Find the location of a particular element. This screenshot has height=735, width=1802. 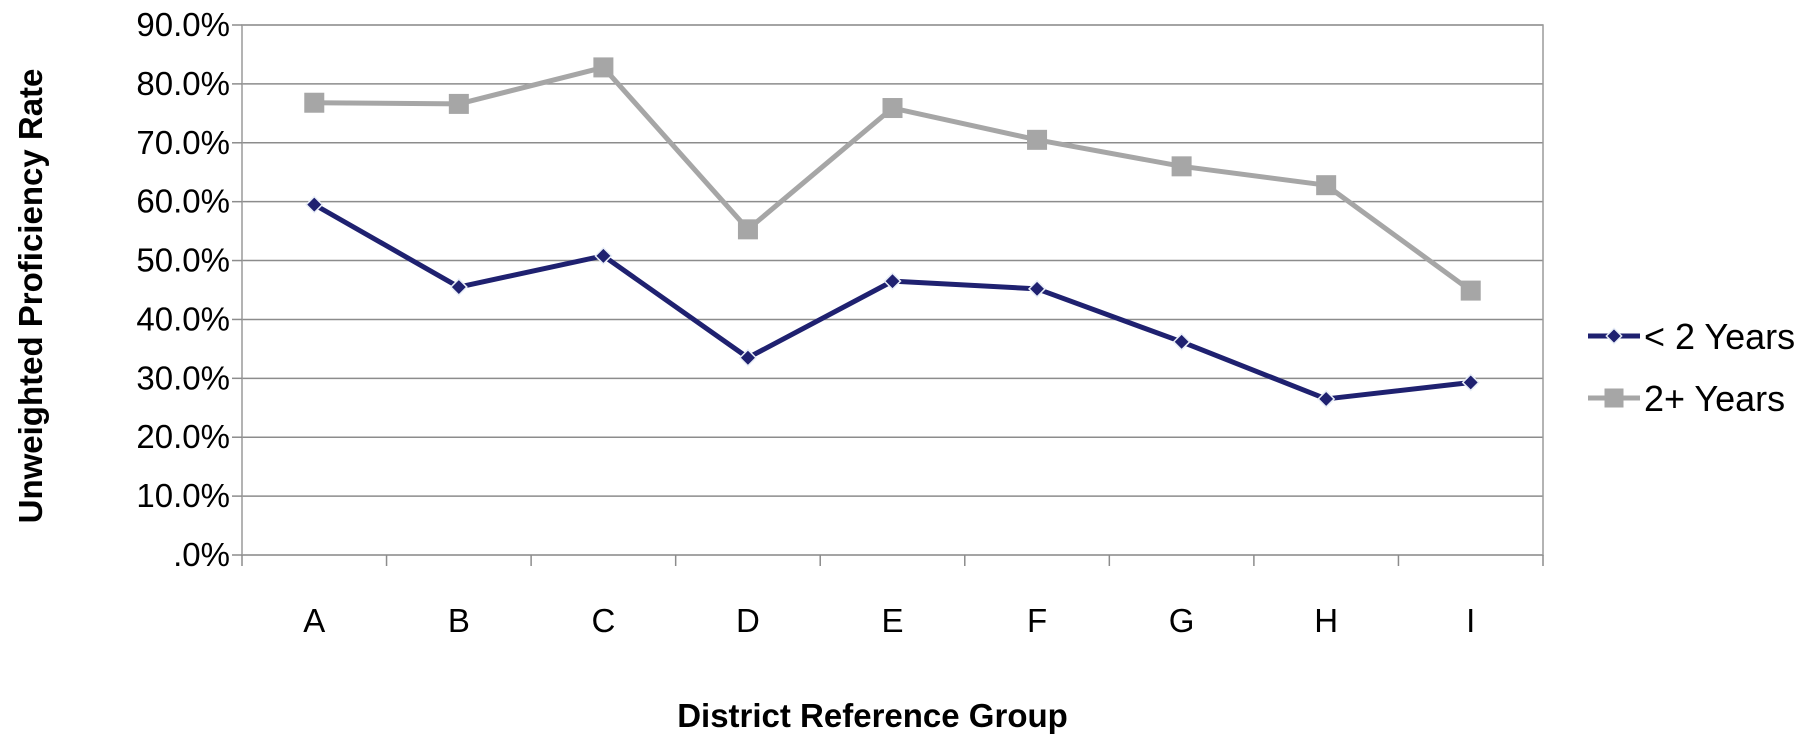

y-tick-label: 20.0% is located at coordinates (183, 436).